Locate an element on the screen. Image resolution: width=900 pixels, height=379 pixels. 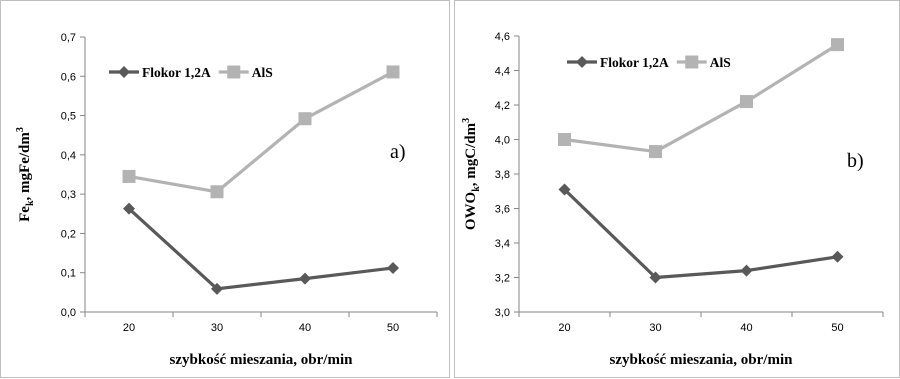
y-axis-title: OWOk, mgC/dm3 is located at coordinates (471, 174).